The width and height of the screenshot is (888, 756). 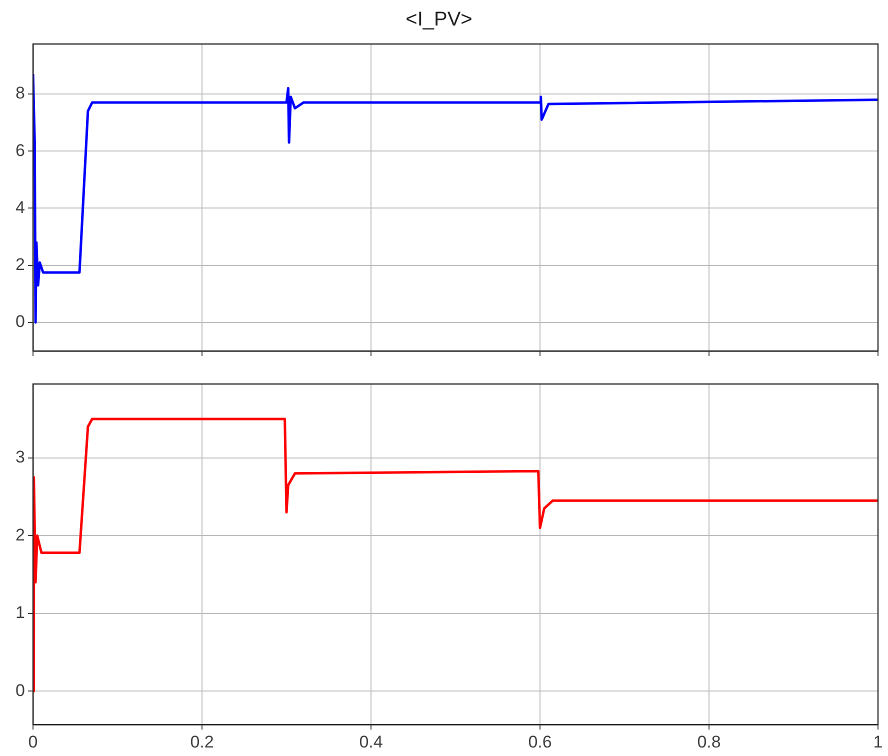 I want to click on x-tick-label: 0.8, so click(x=709, y=742).